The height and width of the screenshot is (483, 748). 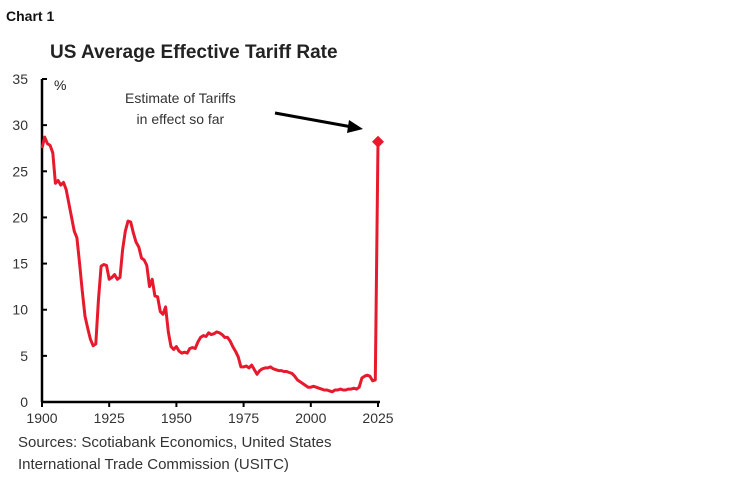 What do you see at coordinates (20, 217) in the screenshot?
I see `y-tick-label: 20` at bounding box center [20, 217].